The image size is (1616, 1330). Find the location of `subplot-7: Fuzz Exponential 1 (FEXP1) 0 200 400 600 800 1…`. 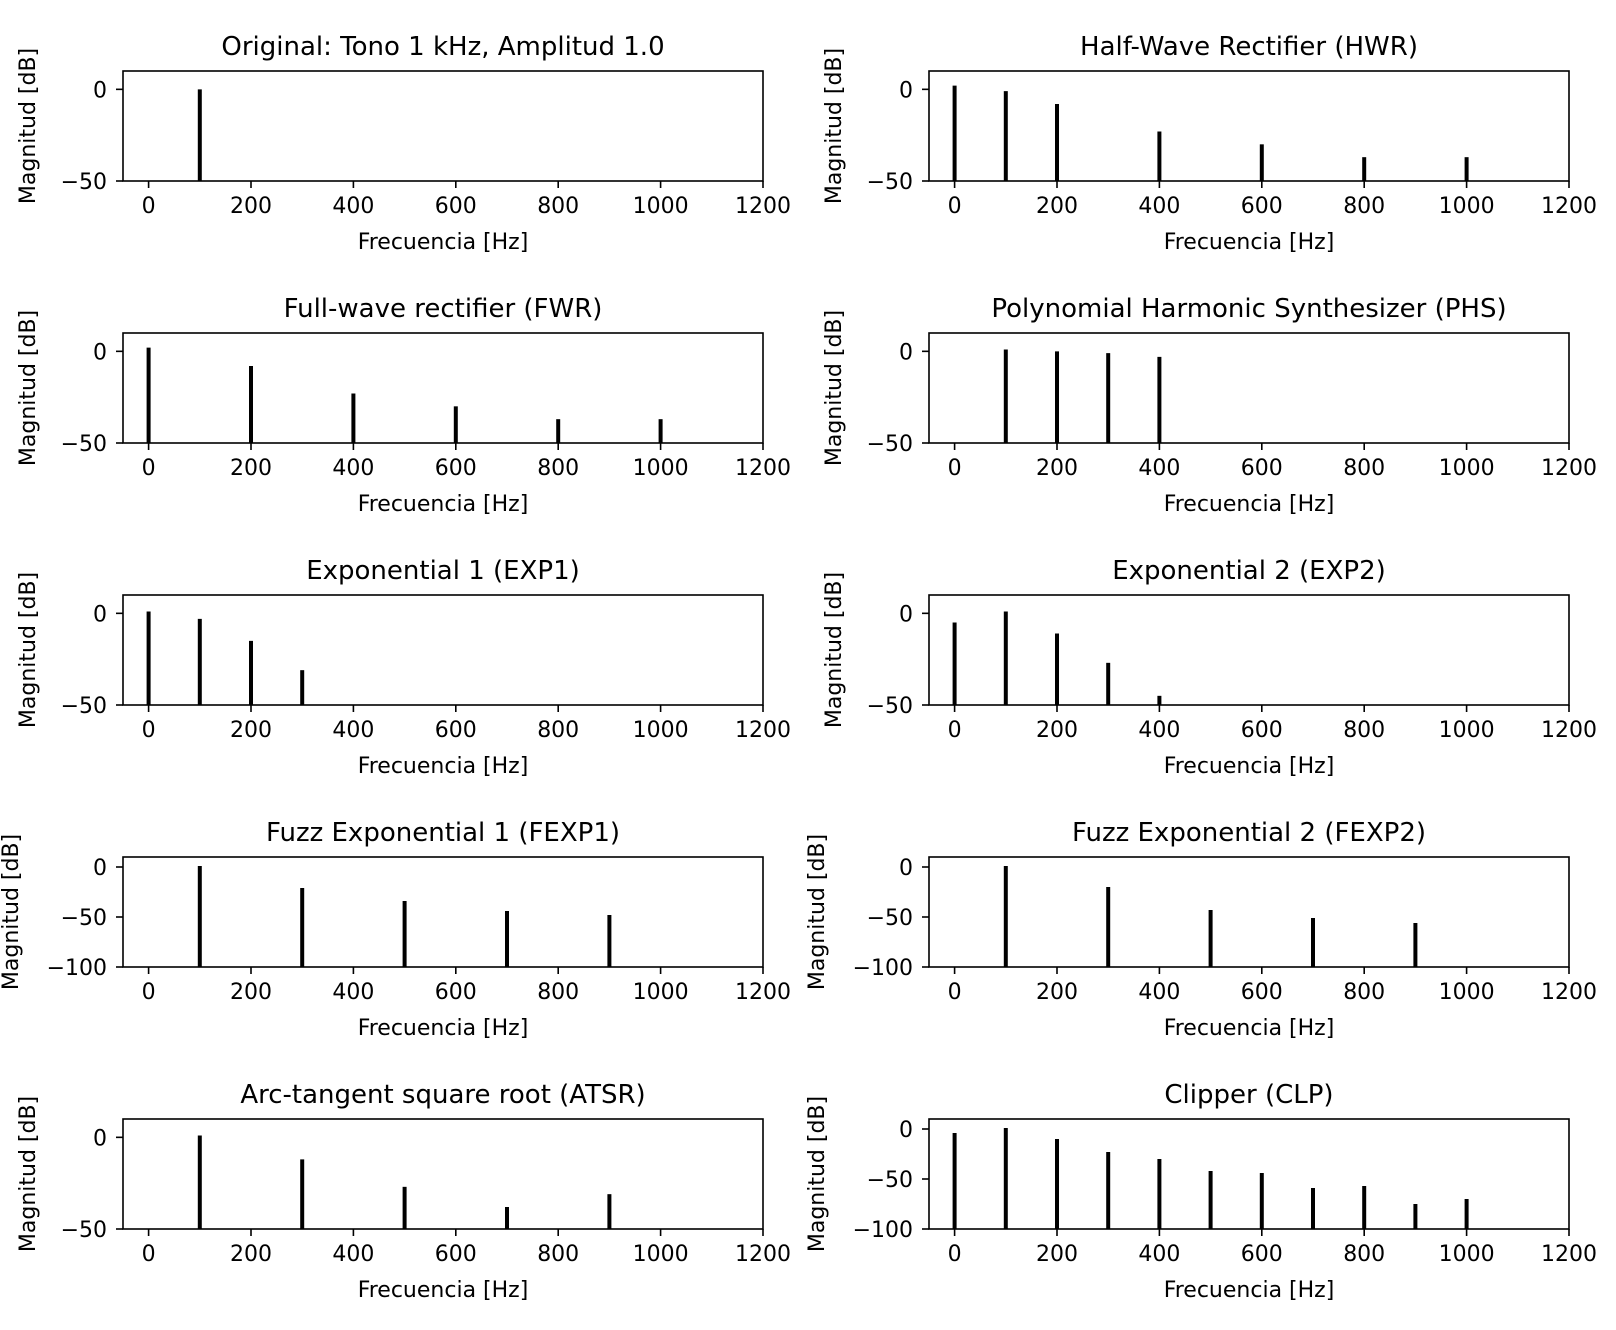

subplot-7: Fuzz Exponential 1 (FEXP1) 0 200 400 600 800 1… is located at coordinates (395, 929).